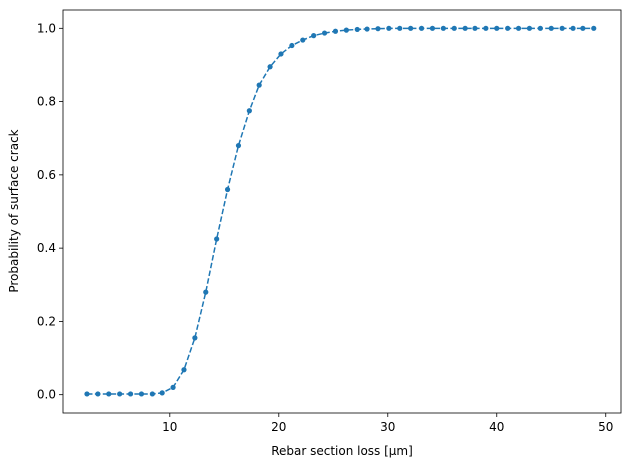 This screenshot has height=474, width=630. Describe the element at coordinates (46, 175) in the screenshot. I see `y-tick-label: 0.6` at that location.